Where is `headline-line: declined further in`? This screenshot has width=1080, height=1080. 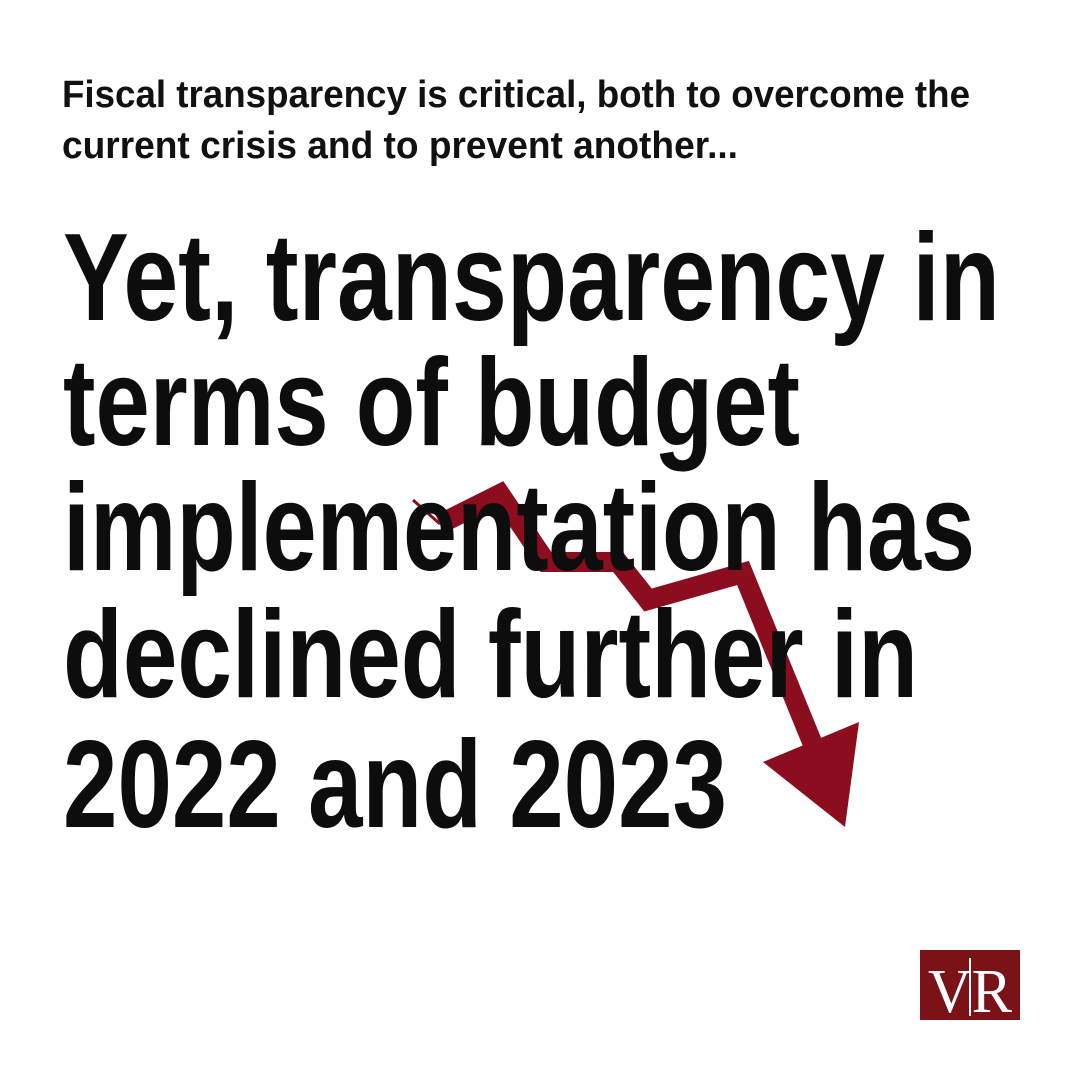
headline-line: declined further in is located at coordinates (490, 655).